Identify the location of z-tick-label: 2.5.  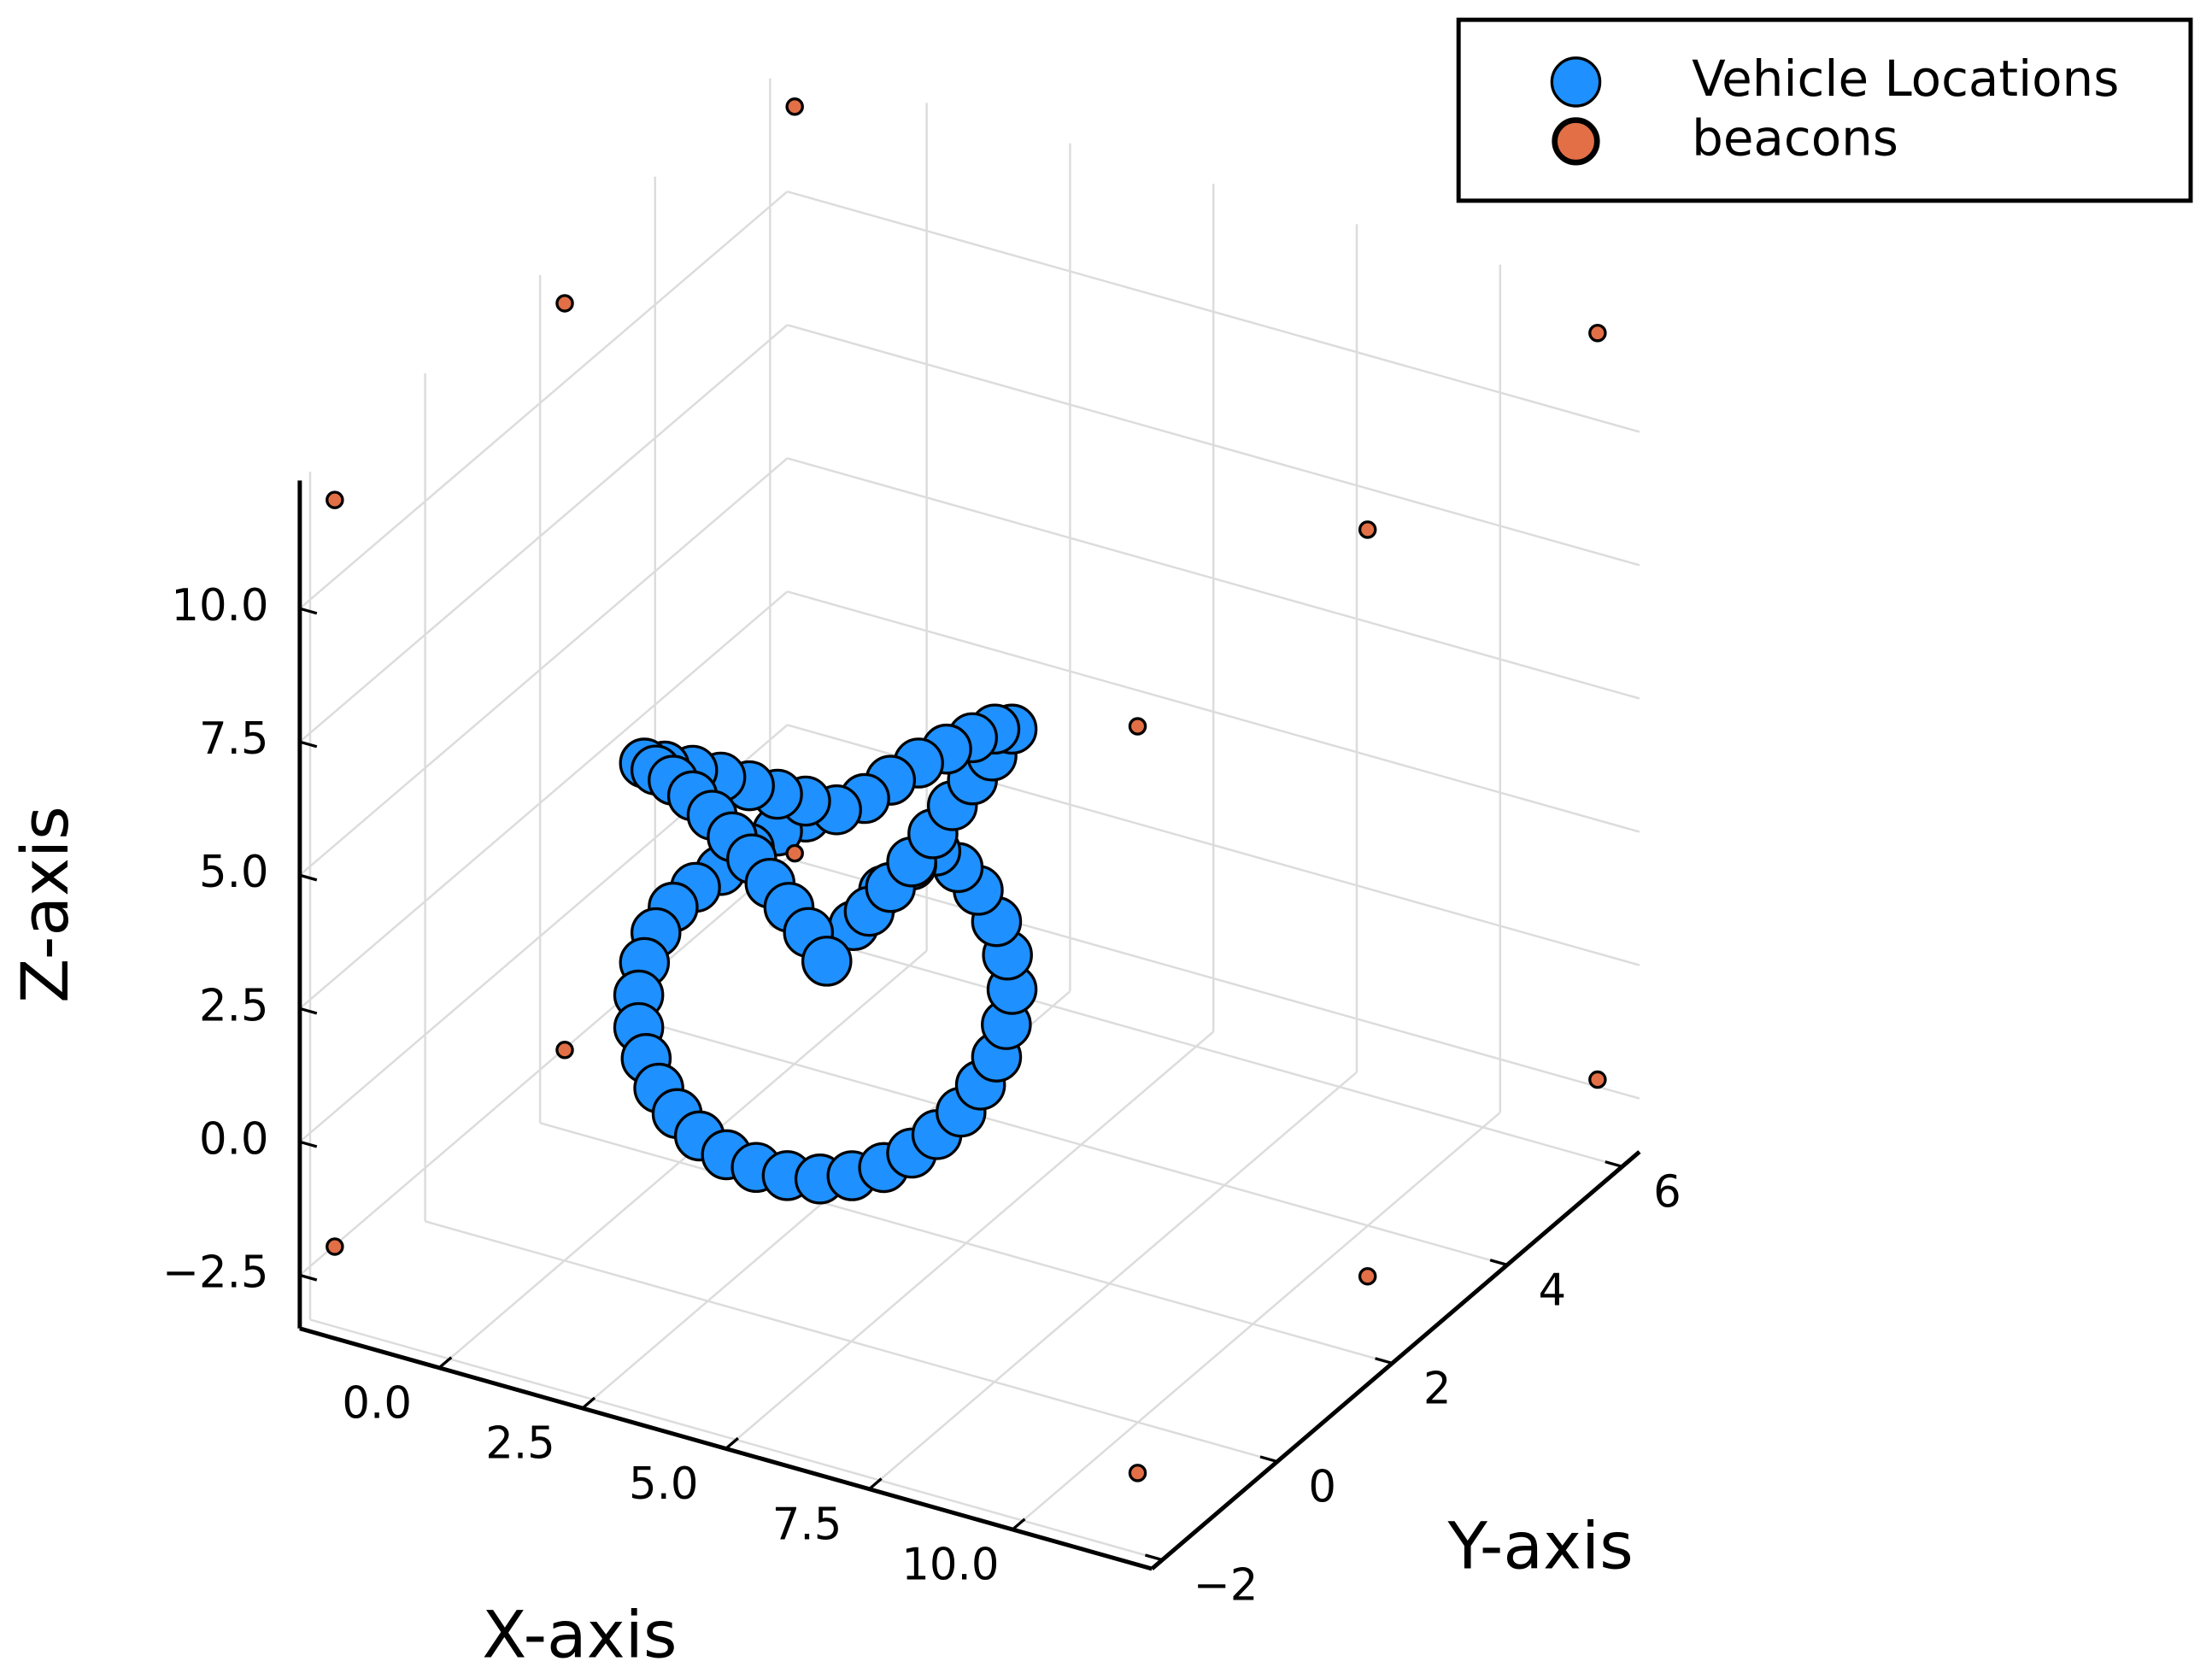
(234, 1005).